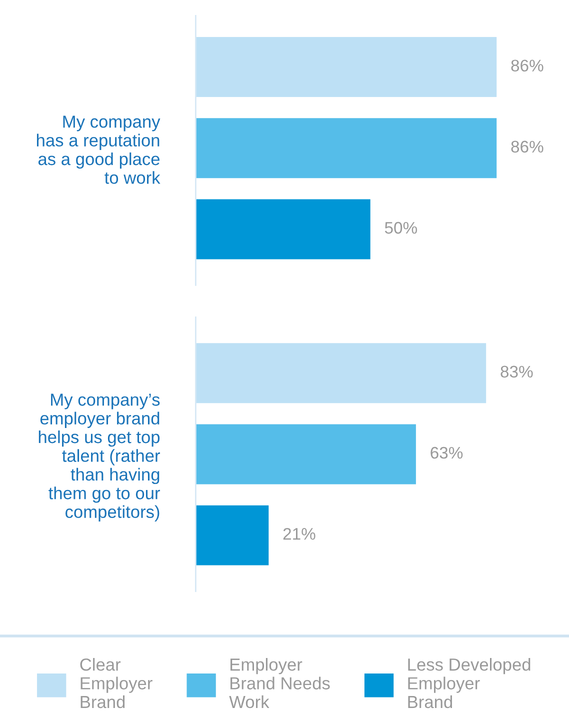 This screenshot has height=722, width=569. What do you see at coordinates (469, 683) in the screenshot?
I see `legend-label: Less Developed Employer Brand` at bounding box center [469, 683].